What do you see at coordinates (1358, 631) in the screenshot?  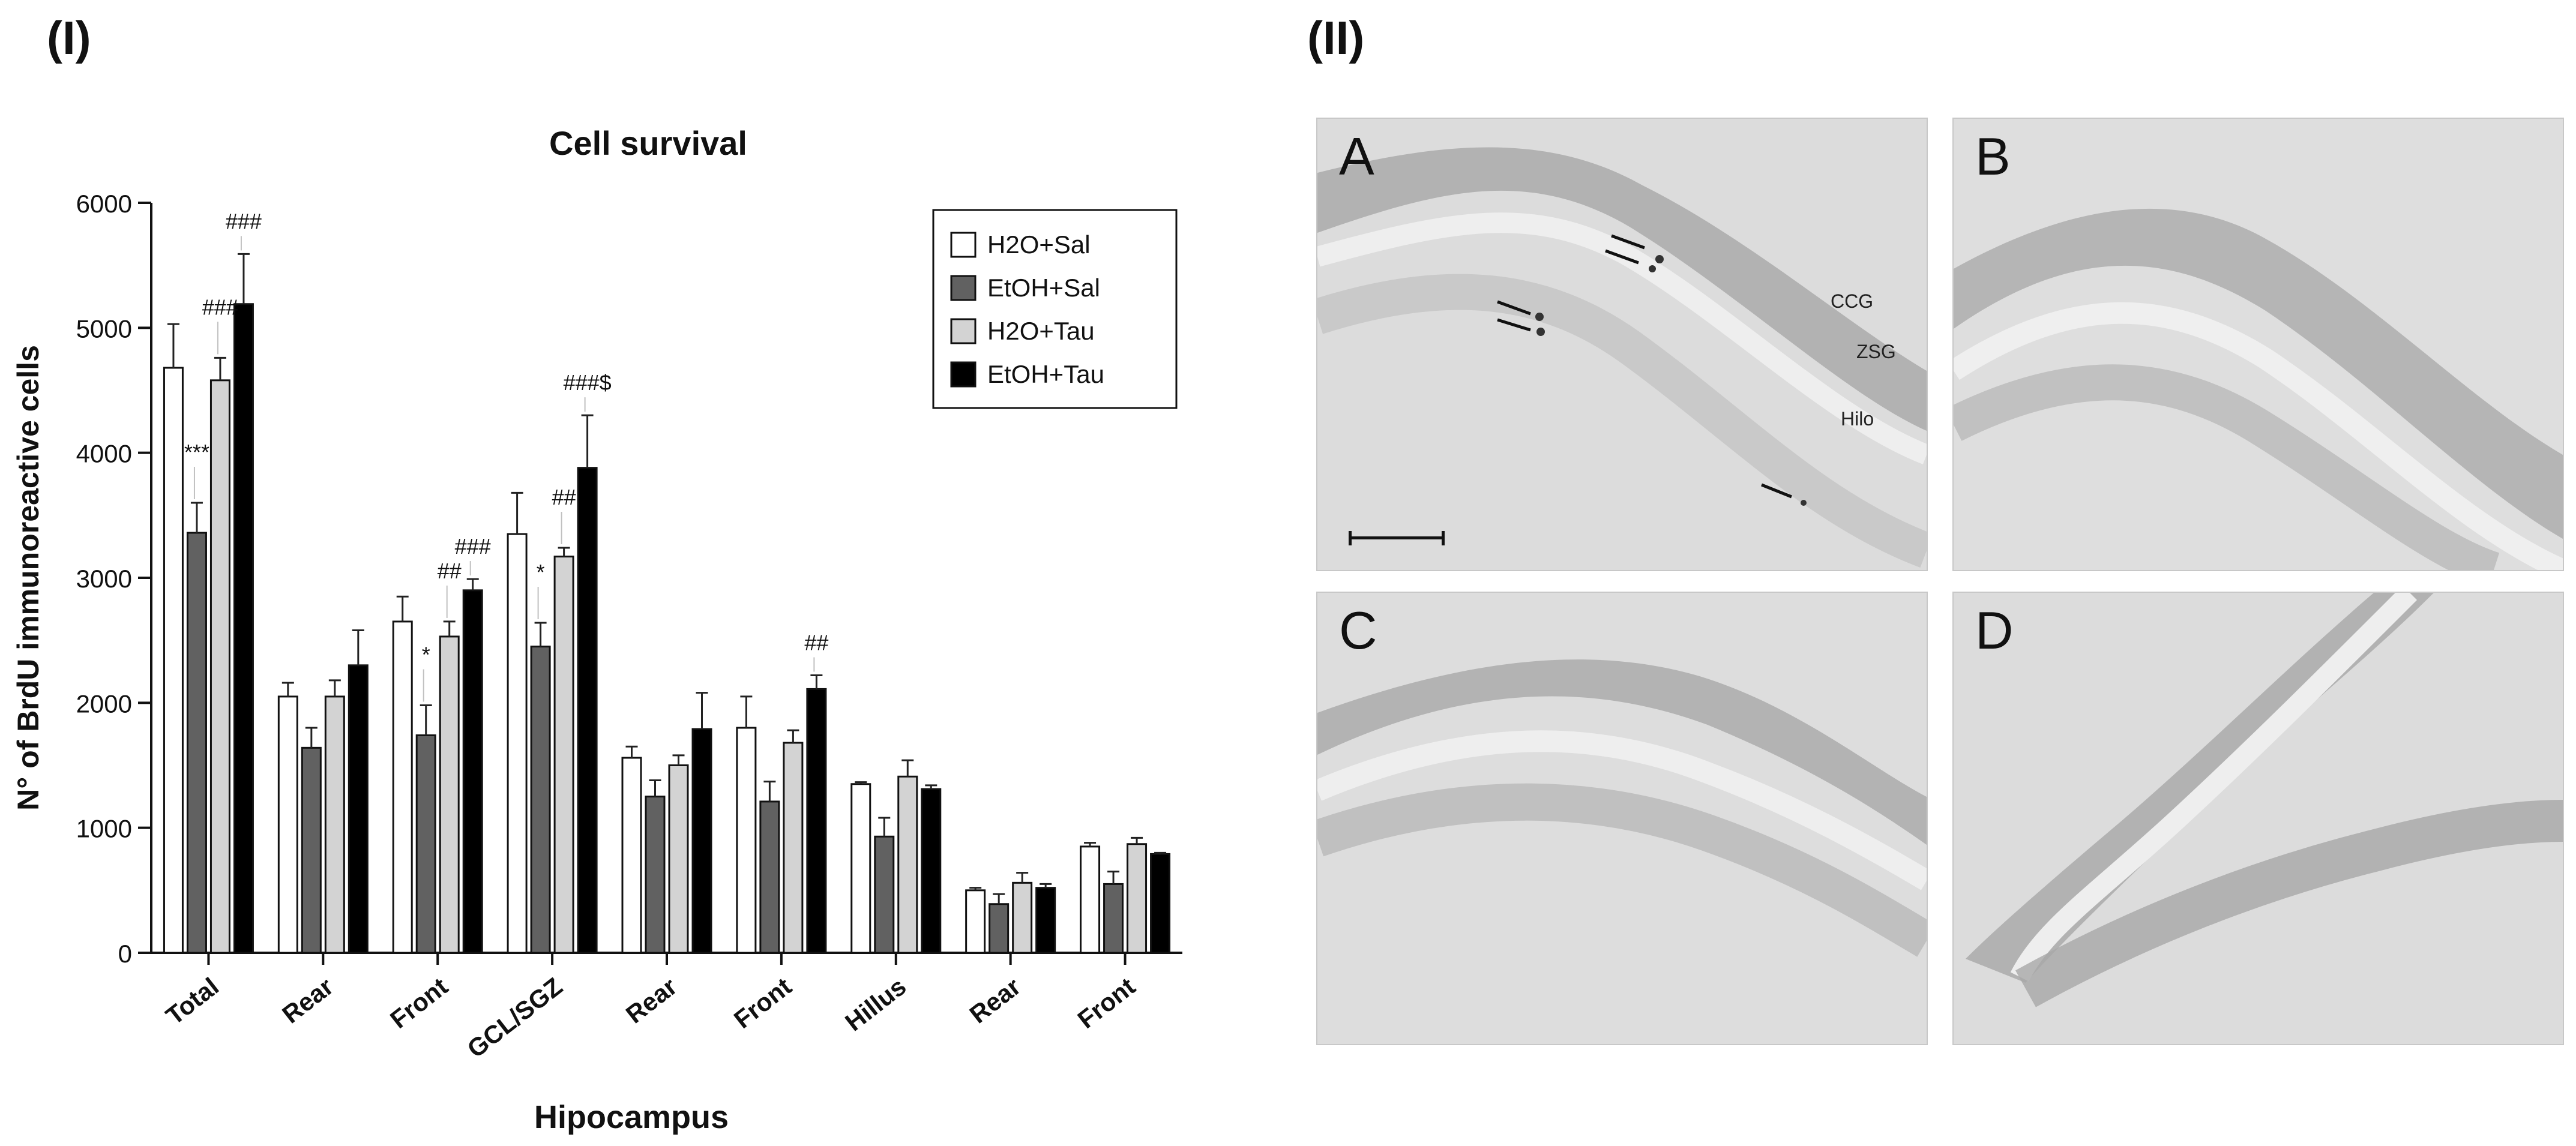 I see `micrograph-letter-c: C` at bounding box center [1358, 631].